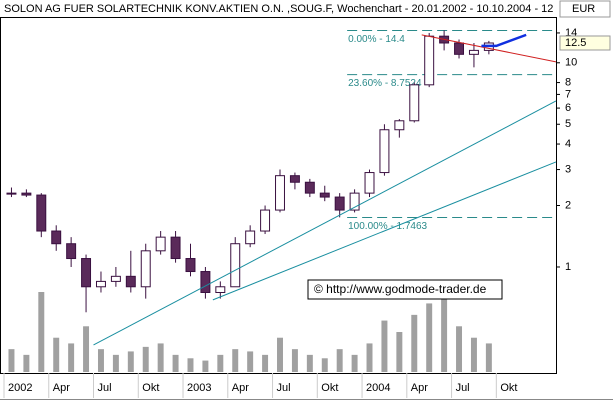 The height and width of the screenshot is (400, 613). Describe the element at coordinates (400, 289) in the screenshot. I see `watermark: © http://www.godmode-trader.de` at that location.